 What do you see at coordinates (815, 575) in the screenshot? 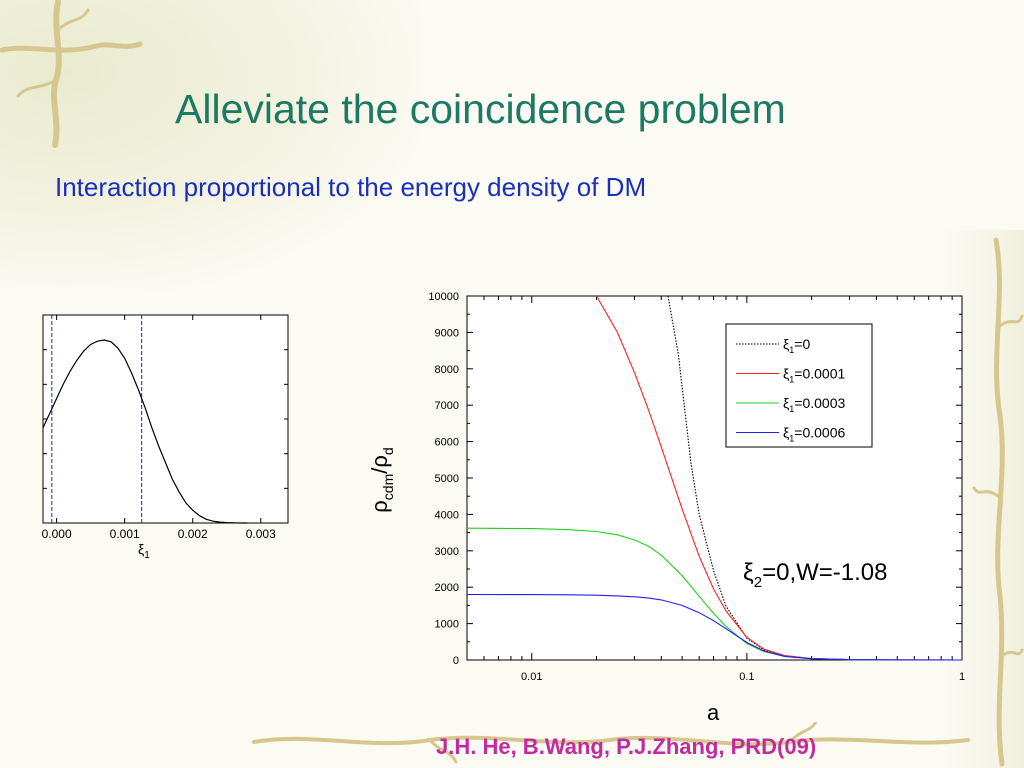
I see `chart-annotation: ξ2=0,W=-1.08` at bounding box center [815, 575].